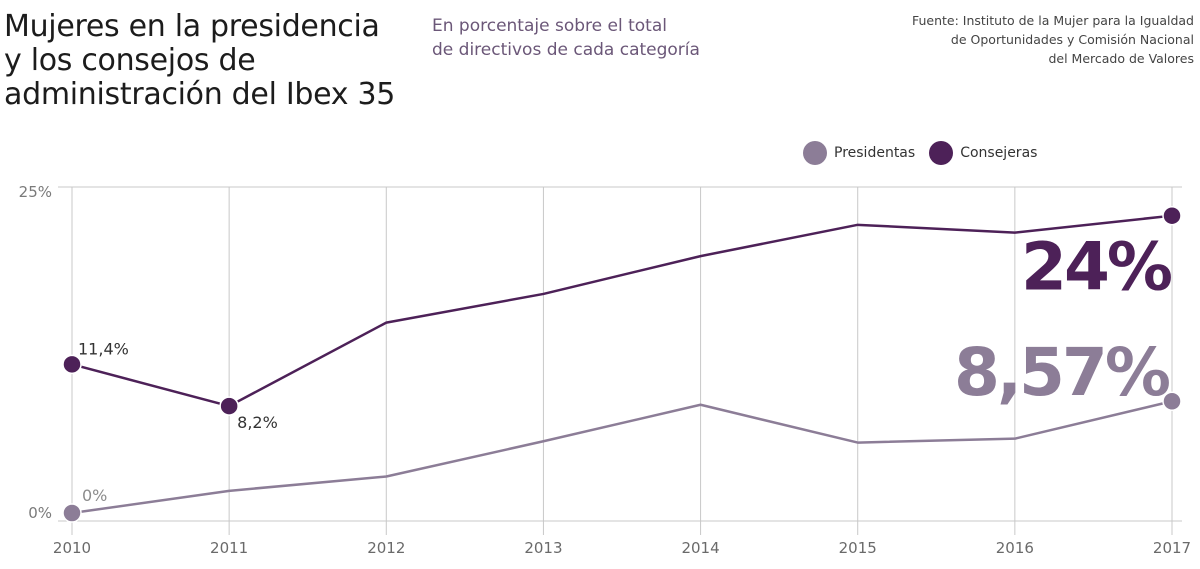 This screenshot has height=569, width=1200. Describe the element at coordinates (1062, 372) in the screenshot. I see `big-value-label-presidentas: 8,57%` at that location.